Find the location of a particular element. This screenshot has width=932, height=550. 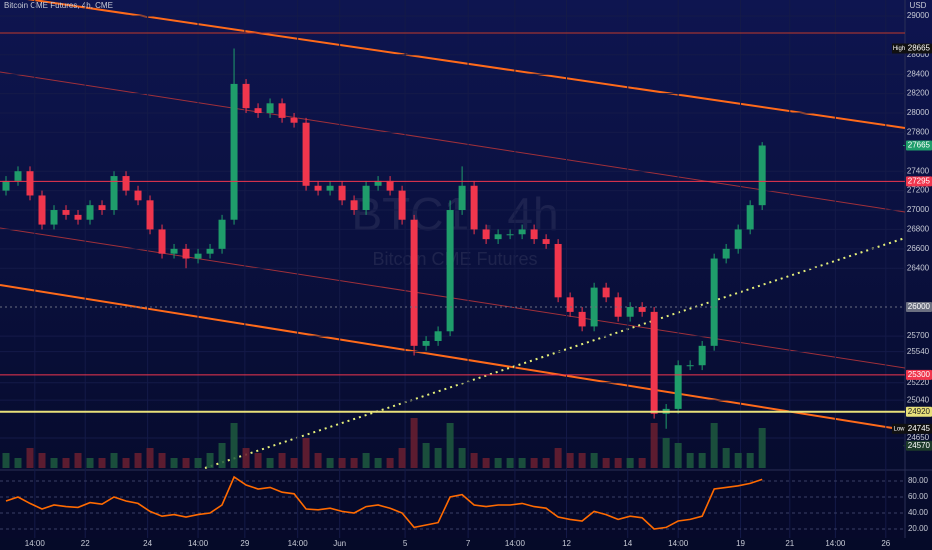

rsi-tick-label: 20.00 is located at coordinates (918, 528).